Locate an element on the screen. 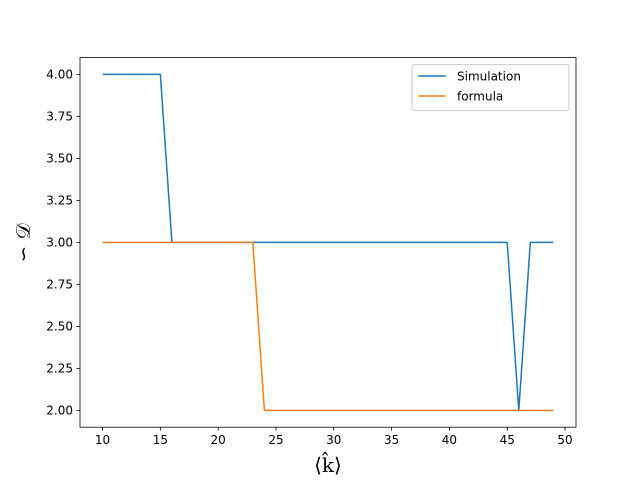  legend-label-simulation: Simulation is located at coordinates (489, 77).